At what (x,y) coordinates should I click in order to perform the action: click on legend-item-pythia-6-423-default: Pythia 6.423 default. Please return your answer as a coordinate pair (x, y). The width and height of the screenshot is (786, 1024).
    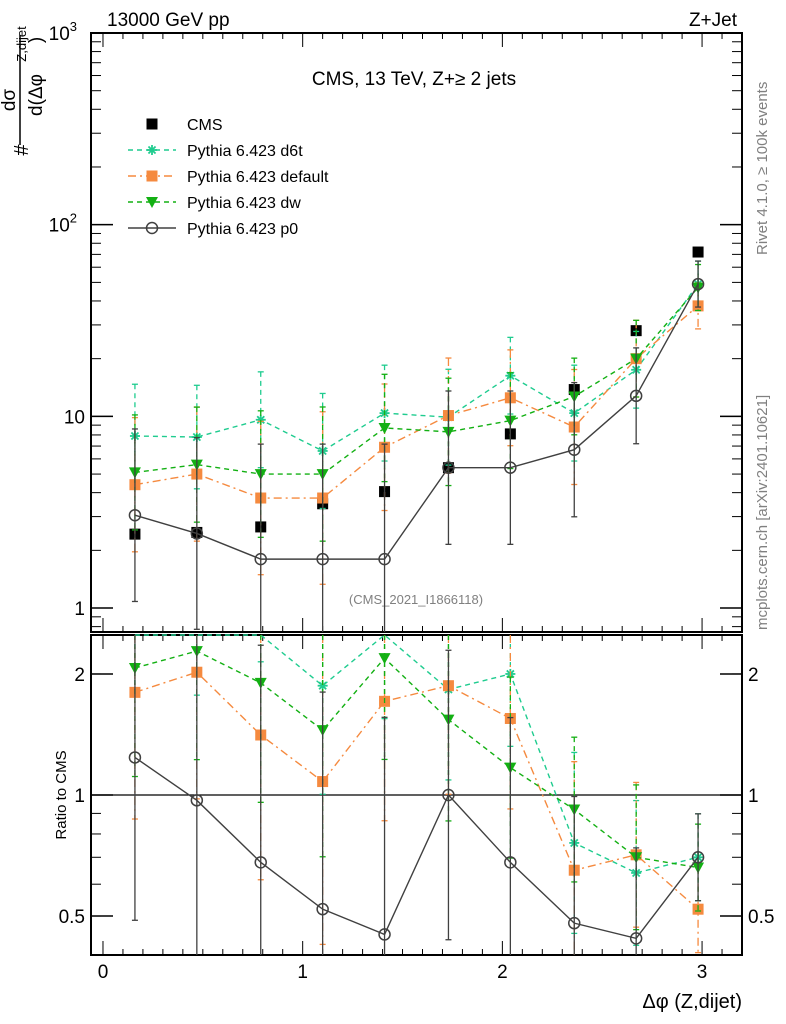
    Looking at the image, I should click on (228, 177).